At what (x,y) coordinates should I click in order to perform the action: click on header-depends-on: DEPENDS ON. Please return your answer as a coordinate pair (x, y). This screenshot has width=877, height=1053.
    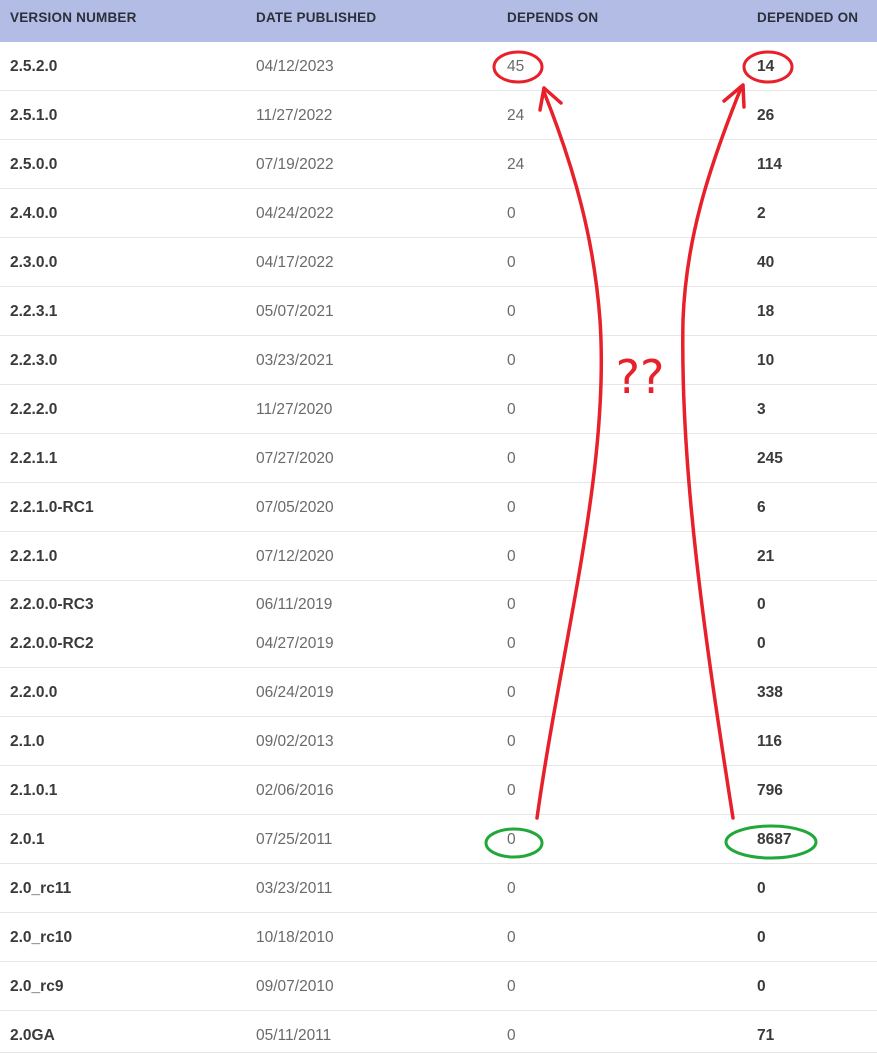
    Looking at the image, I should click on (553, 17).